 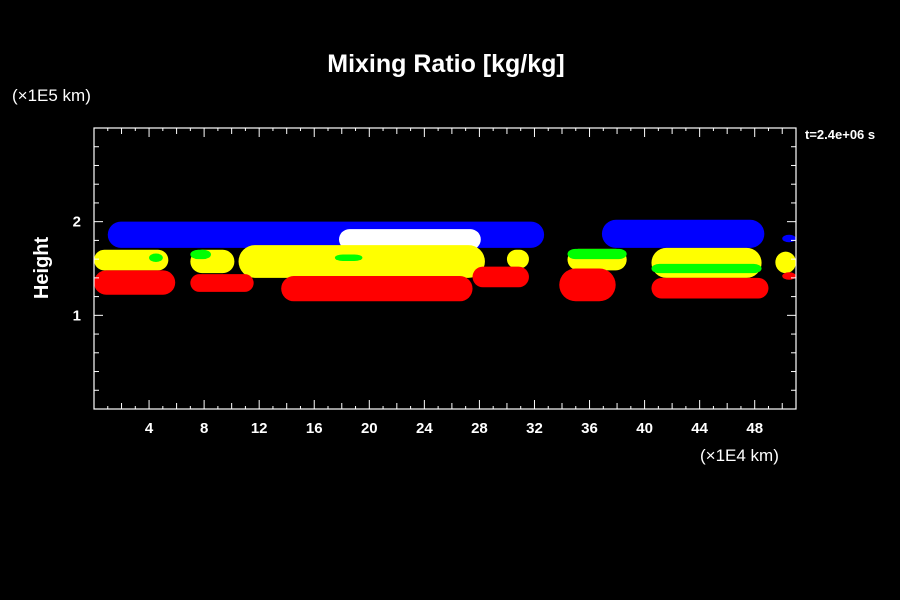 I want to click on x-tick-label: 40, so click(x=644, y=428).